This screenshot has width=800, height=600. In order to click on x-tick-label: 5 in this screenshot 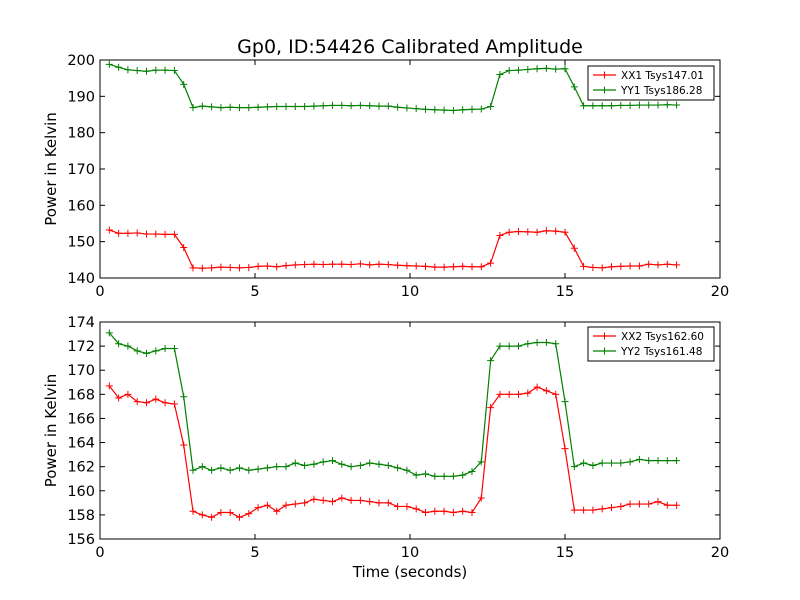, I will do `click(254, 553)`.